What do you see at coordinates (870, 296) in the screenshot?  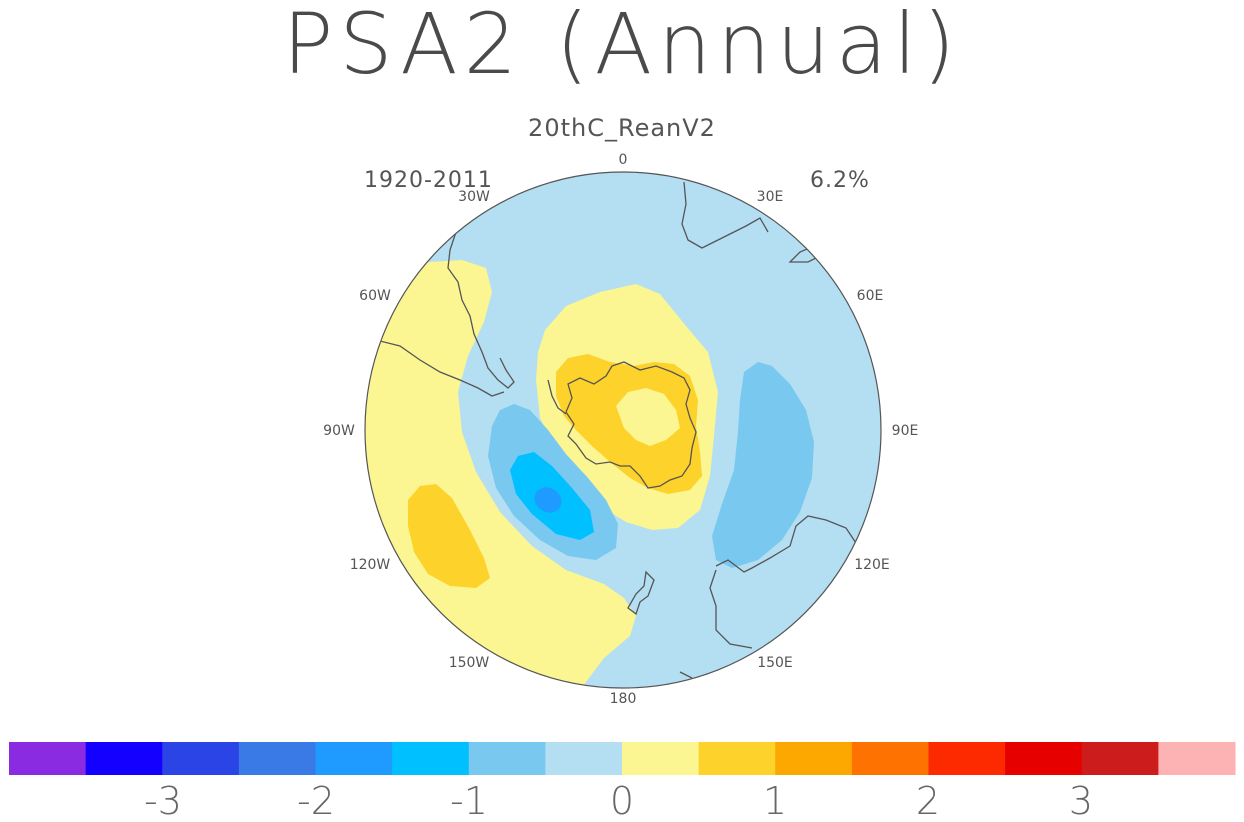 I see `lon-label-60e: 60E` at bounding box center [870, 296].